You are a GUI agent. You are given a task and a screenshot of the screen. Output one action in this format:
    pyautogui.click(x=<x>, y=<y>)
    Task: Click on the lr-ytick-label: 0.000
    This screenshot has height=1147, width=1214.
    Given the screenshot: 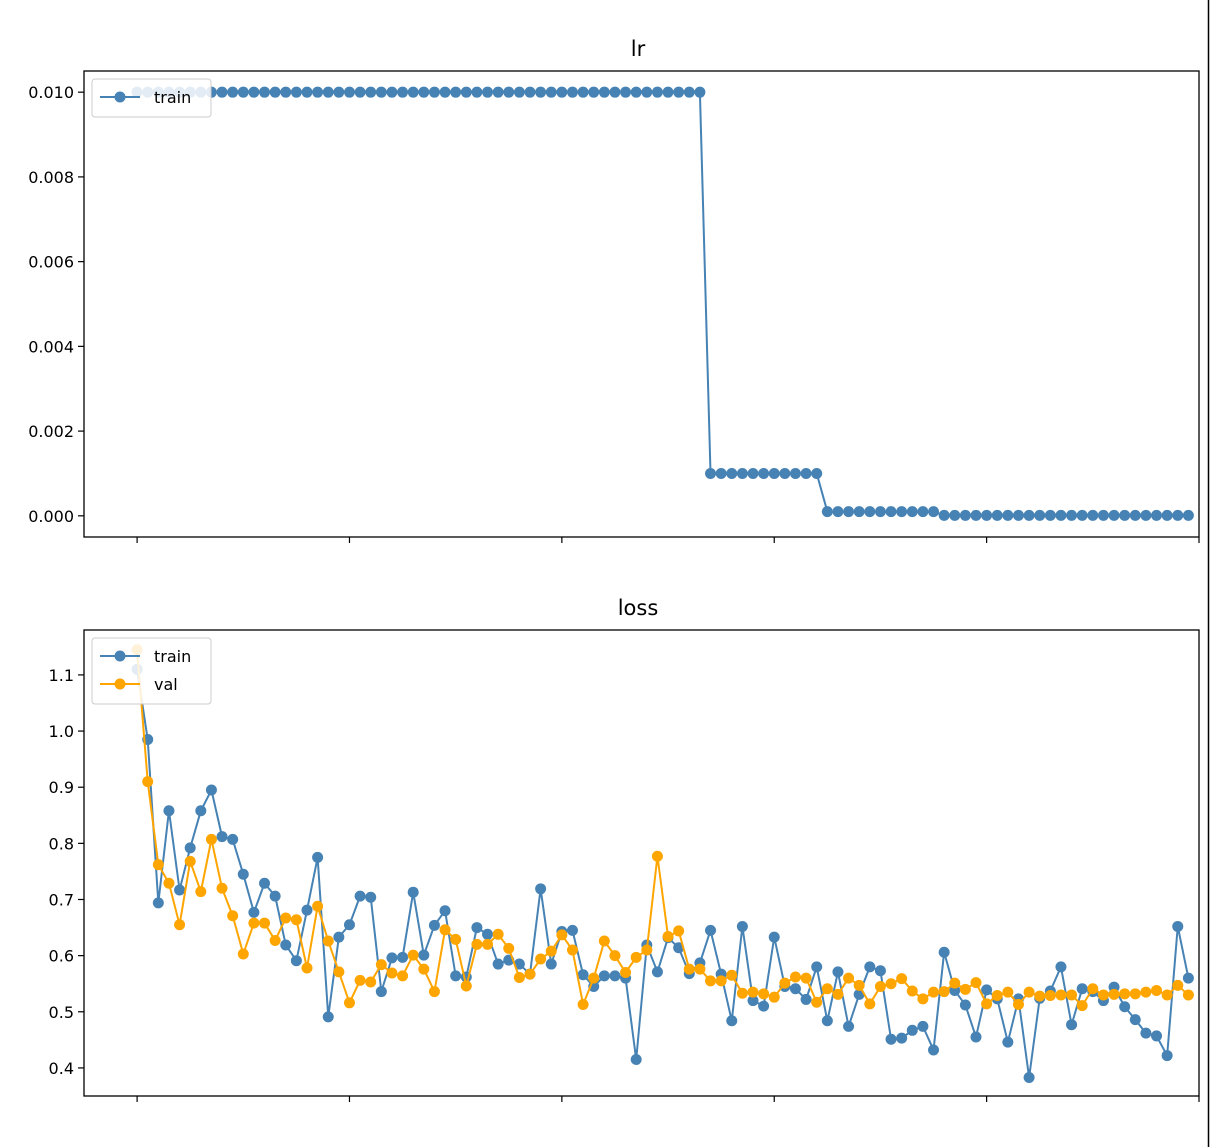 What is the action you would take?
    pyautogui.click(x=51, y=516)
    